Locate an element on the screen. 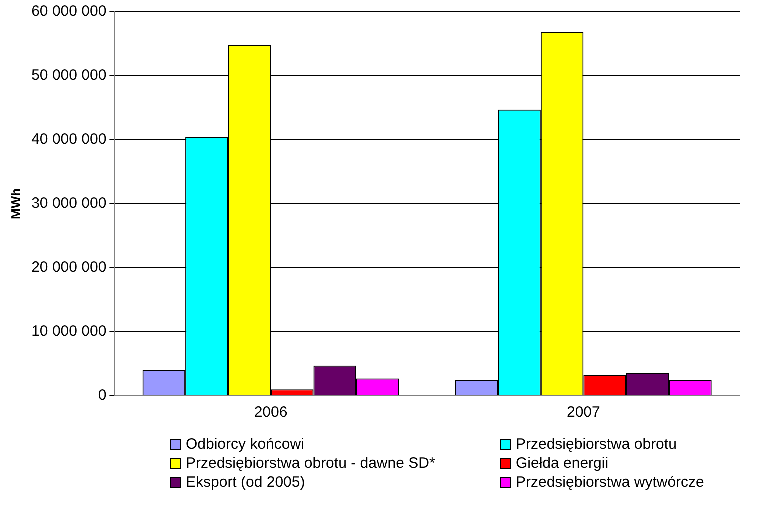 This screenshot has width=760, height=509. y-tick-label: 60 000 000 is located at coordinates (69, 11).